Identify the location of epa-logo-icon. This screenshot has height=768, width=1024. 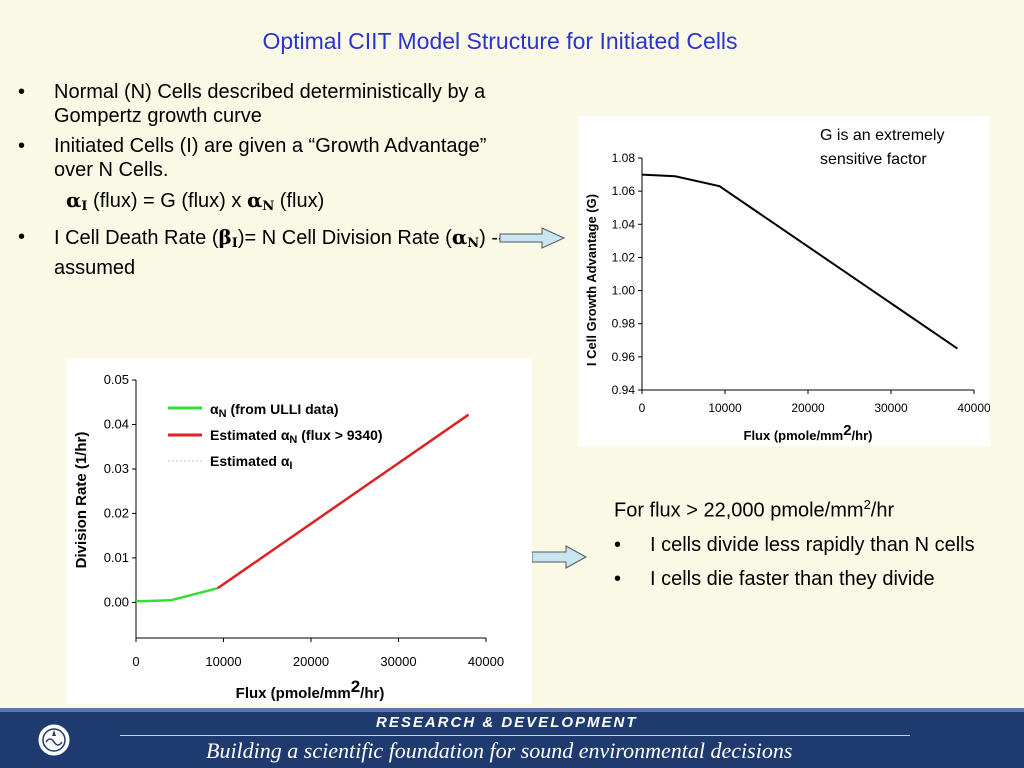
(54, 740).